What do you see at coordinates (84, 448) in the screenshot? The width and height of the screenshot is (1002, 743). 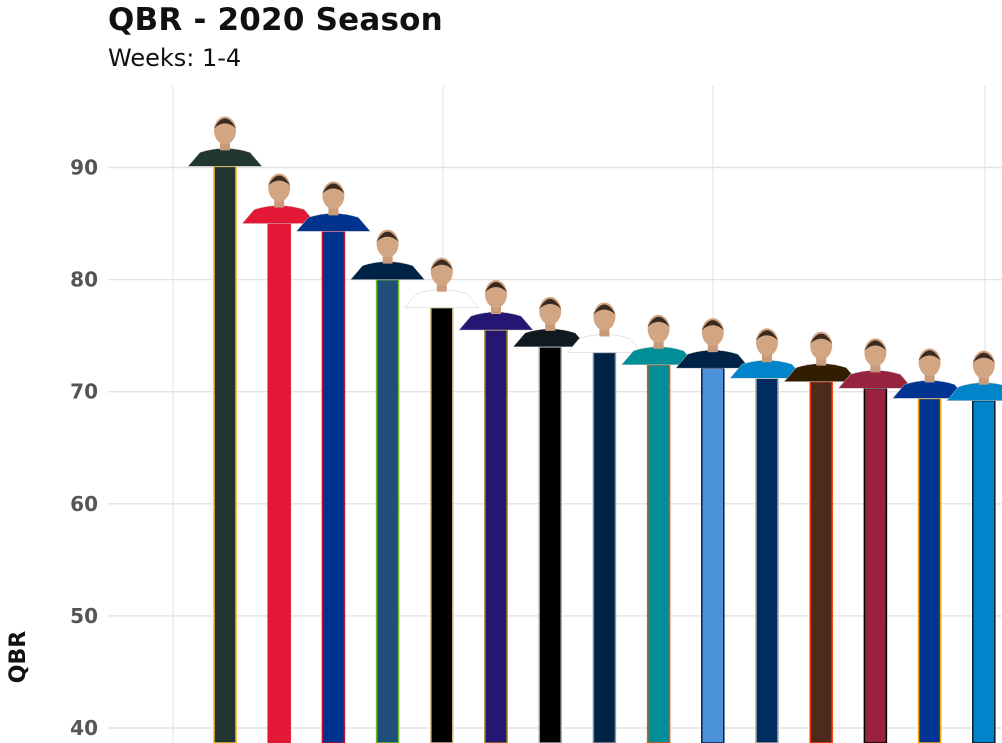 I see `y-axis-ticks: 40 50 60 70 80 90` at bounding box center [84, 448].